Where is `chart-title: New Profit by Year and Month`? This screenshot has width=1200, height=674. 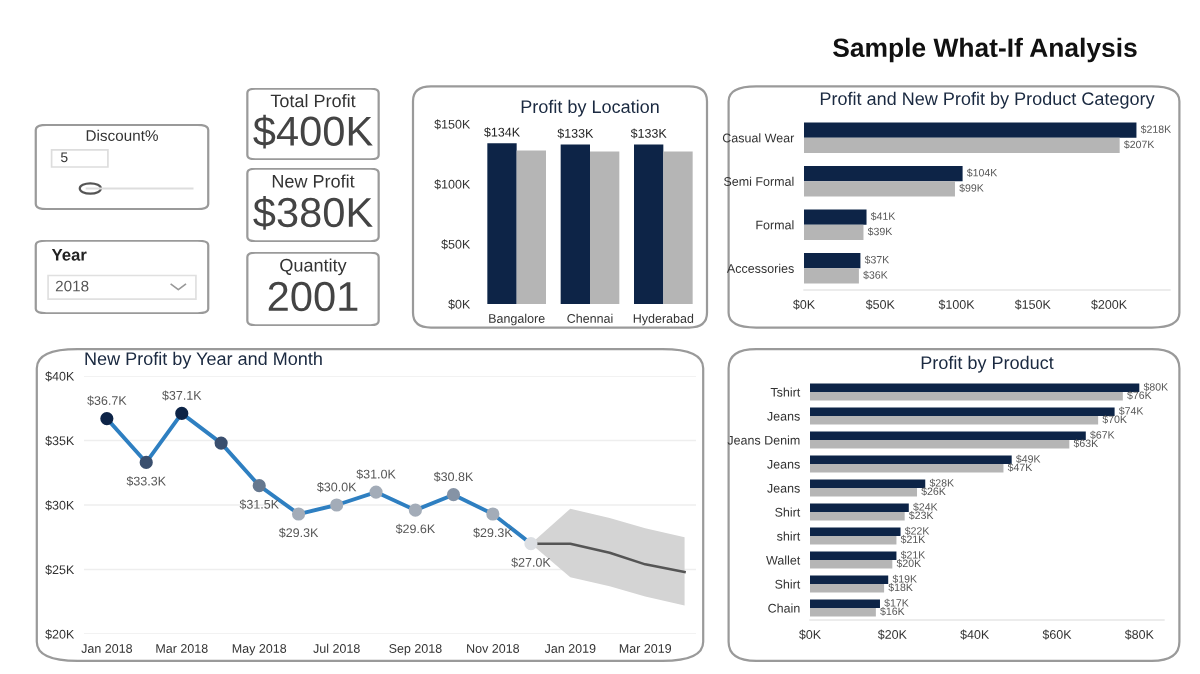 chart-title: New Profit by Year and Month is located at coordinates (203, 360).